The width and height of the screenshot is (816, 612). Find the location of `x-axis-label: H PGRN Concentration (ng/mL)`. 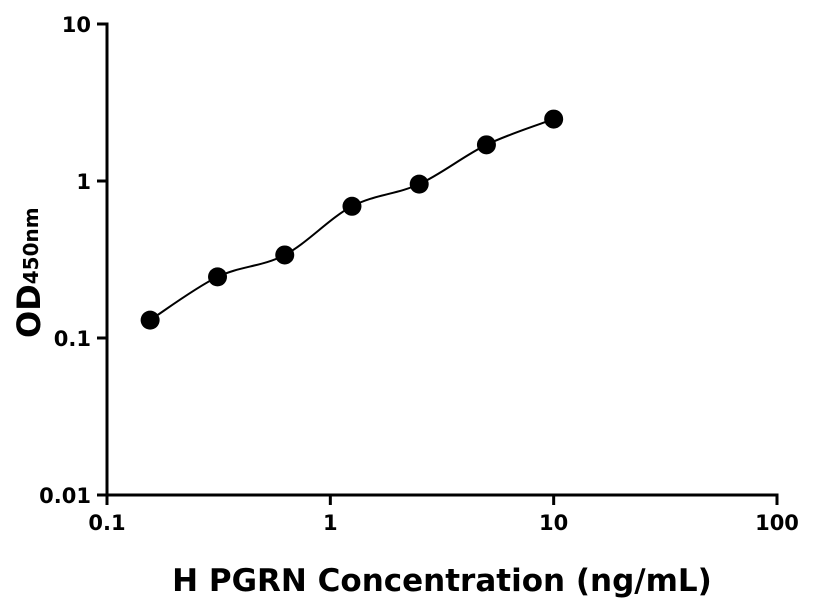

x-axis-label: H PGRN Concentration (ng/mL) is located at coordinates (442, 581).